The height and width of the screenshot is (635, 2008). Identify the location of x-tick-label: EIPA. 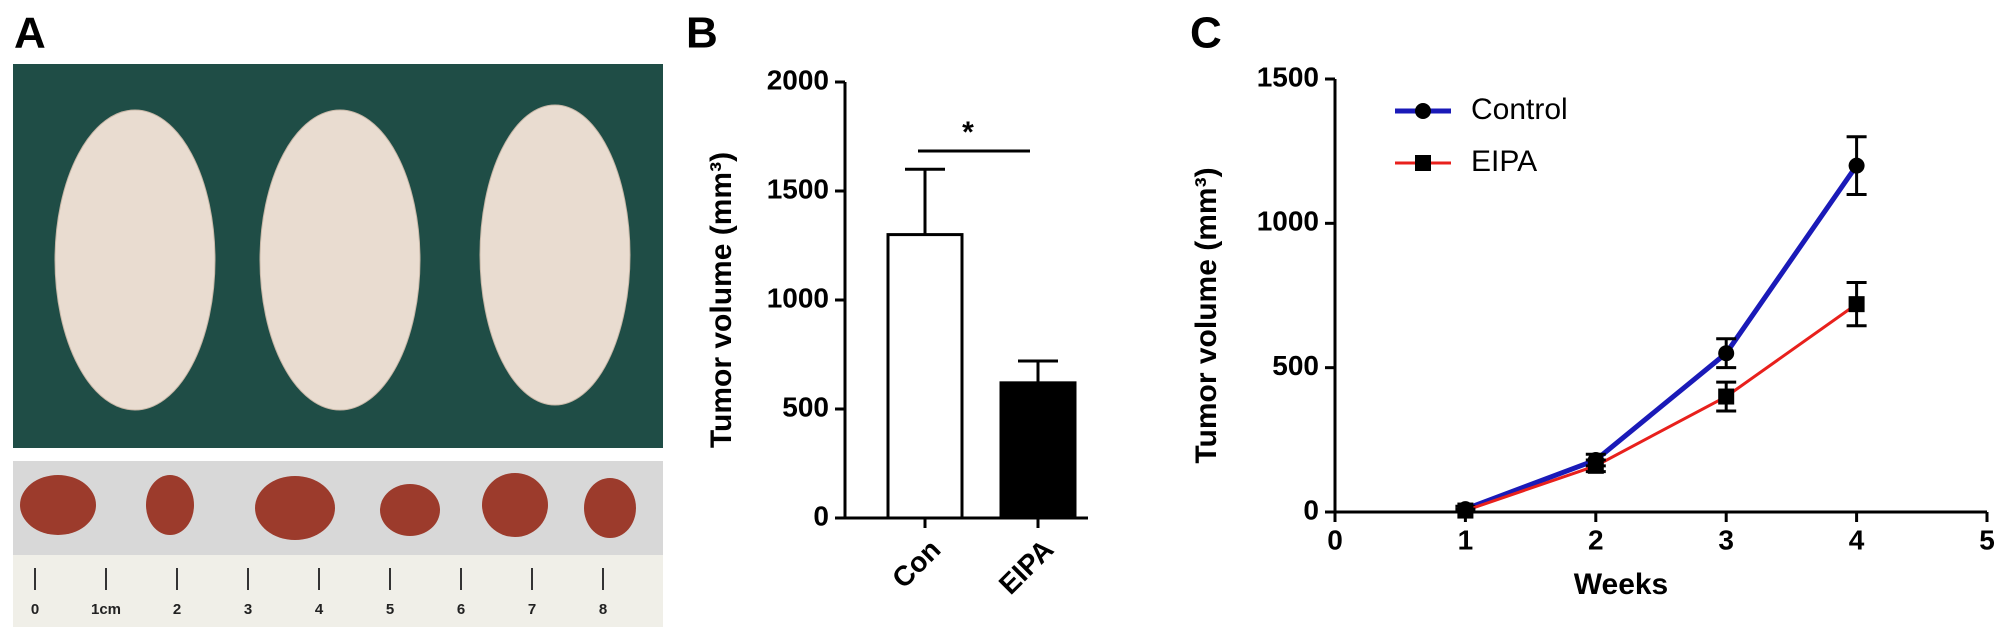
(1026, 567).